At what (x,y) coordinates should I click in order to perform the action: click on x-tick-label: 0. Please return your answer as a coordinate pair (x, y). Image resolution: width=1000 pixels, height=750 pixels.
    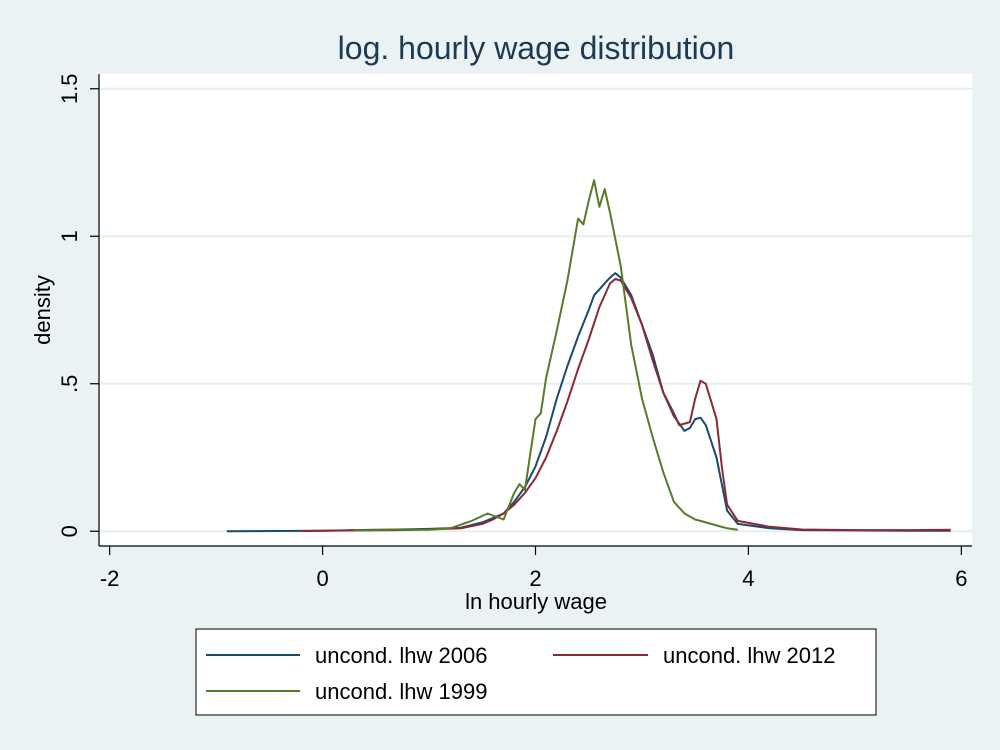
    Looking at the image, I should click on (322, 578).